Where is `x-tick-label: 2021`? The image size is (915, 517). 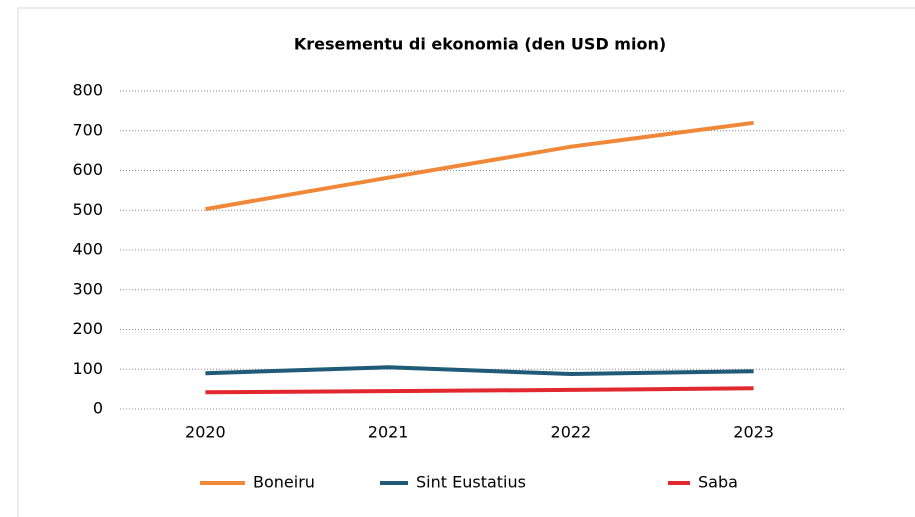
x-tick-label: 2021 is located at coordinates (388, 432).